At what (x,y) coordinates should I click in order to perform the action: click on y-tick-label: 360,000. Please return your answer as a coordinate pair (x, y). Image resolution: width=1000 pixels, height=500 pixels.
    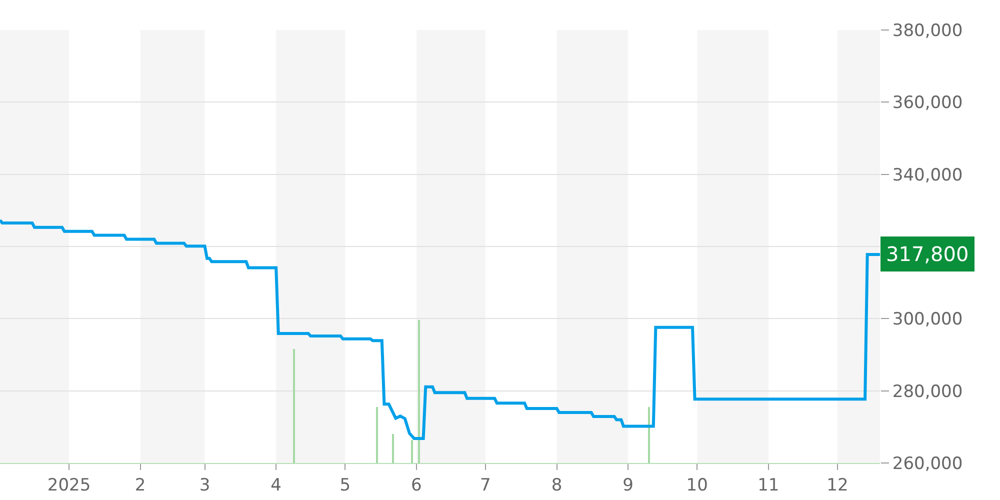
    Looking at the image, I should click on (927, 103).